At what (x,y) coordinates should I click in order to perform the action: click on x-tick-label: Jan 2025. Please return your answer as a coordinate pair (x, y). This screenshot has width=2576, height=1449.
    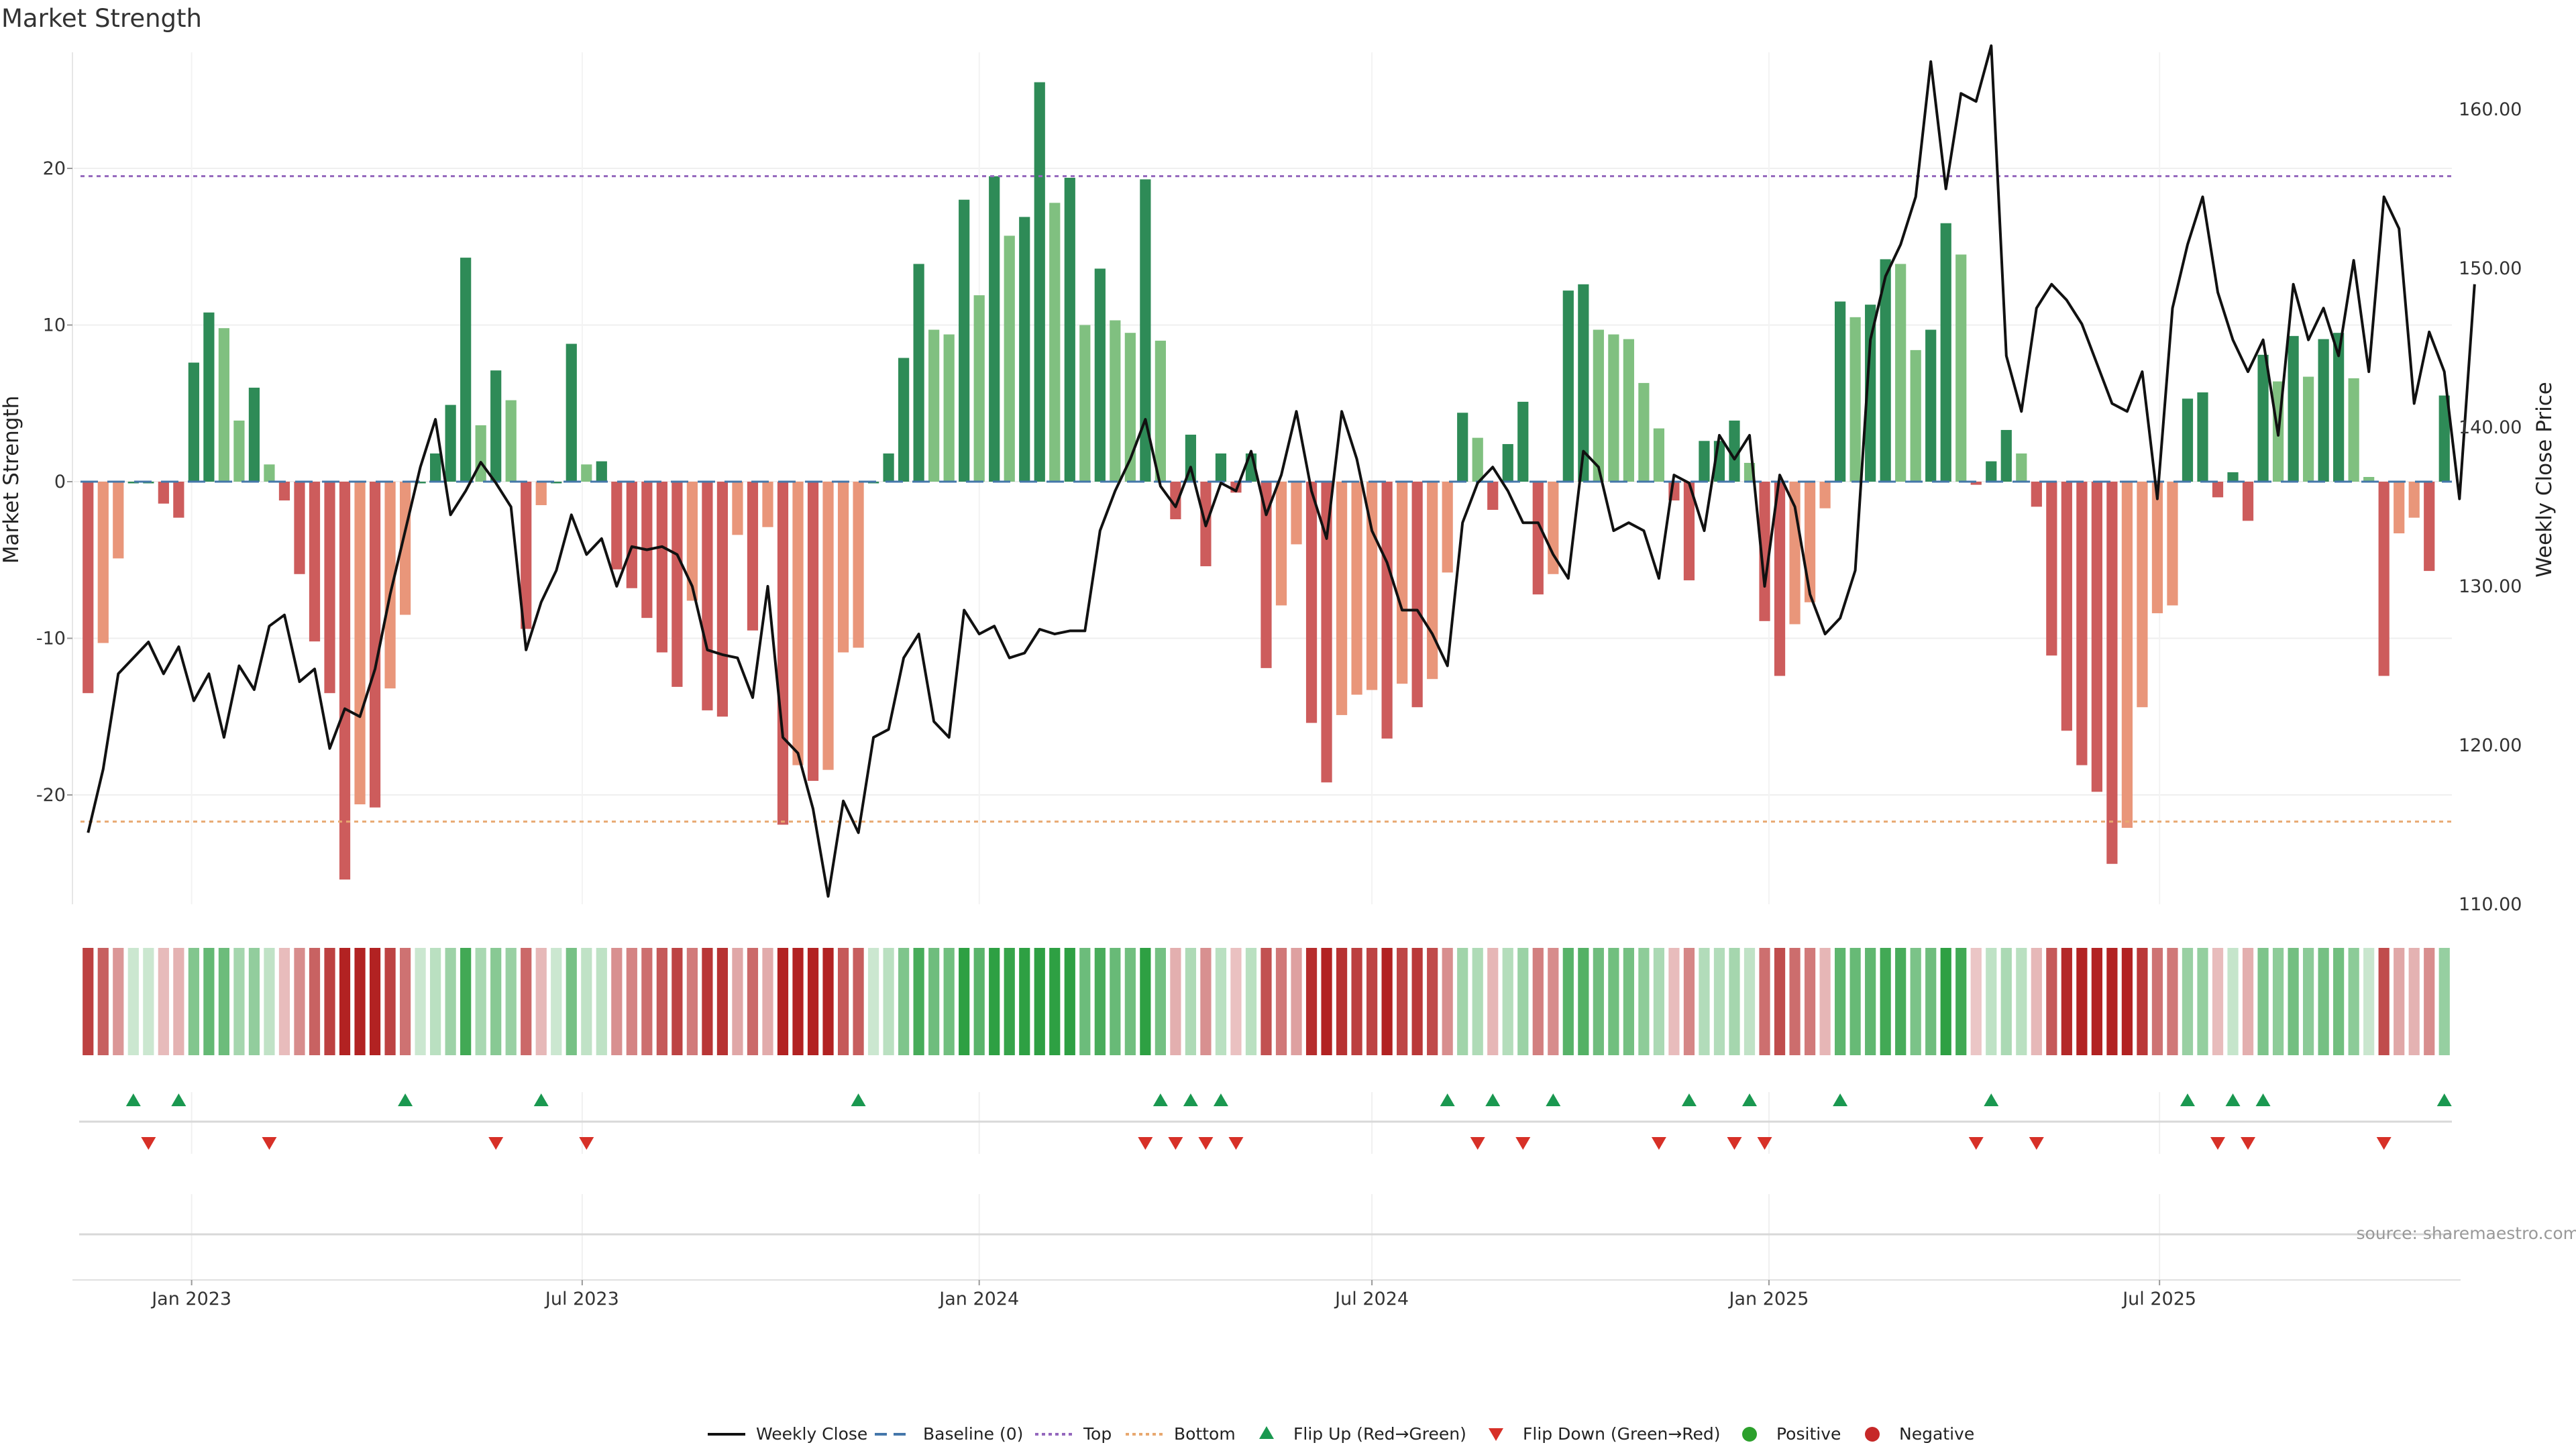
    Looking at the image, I should click on (1768, 1299).